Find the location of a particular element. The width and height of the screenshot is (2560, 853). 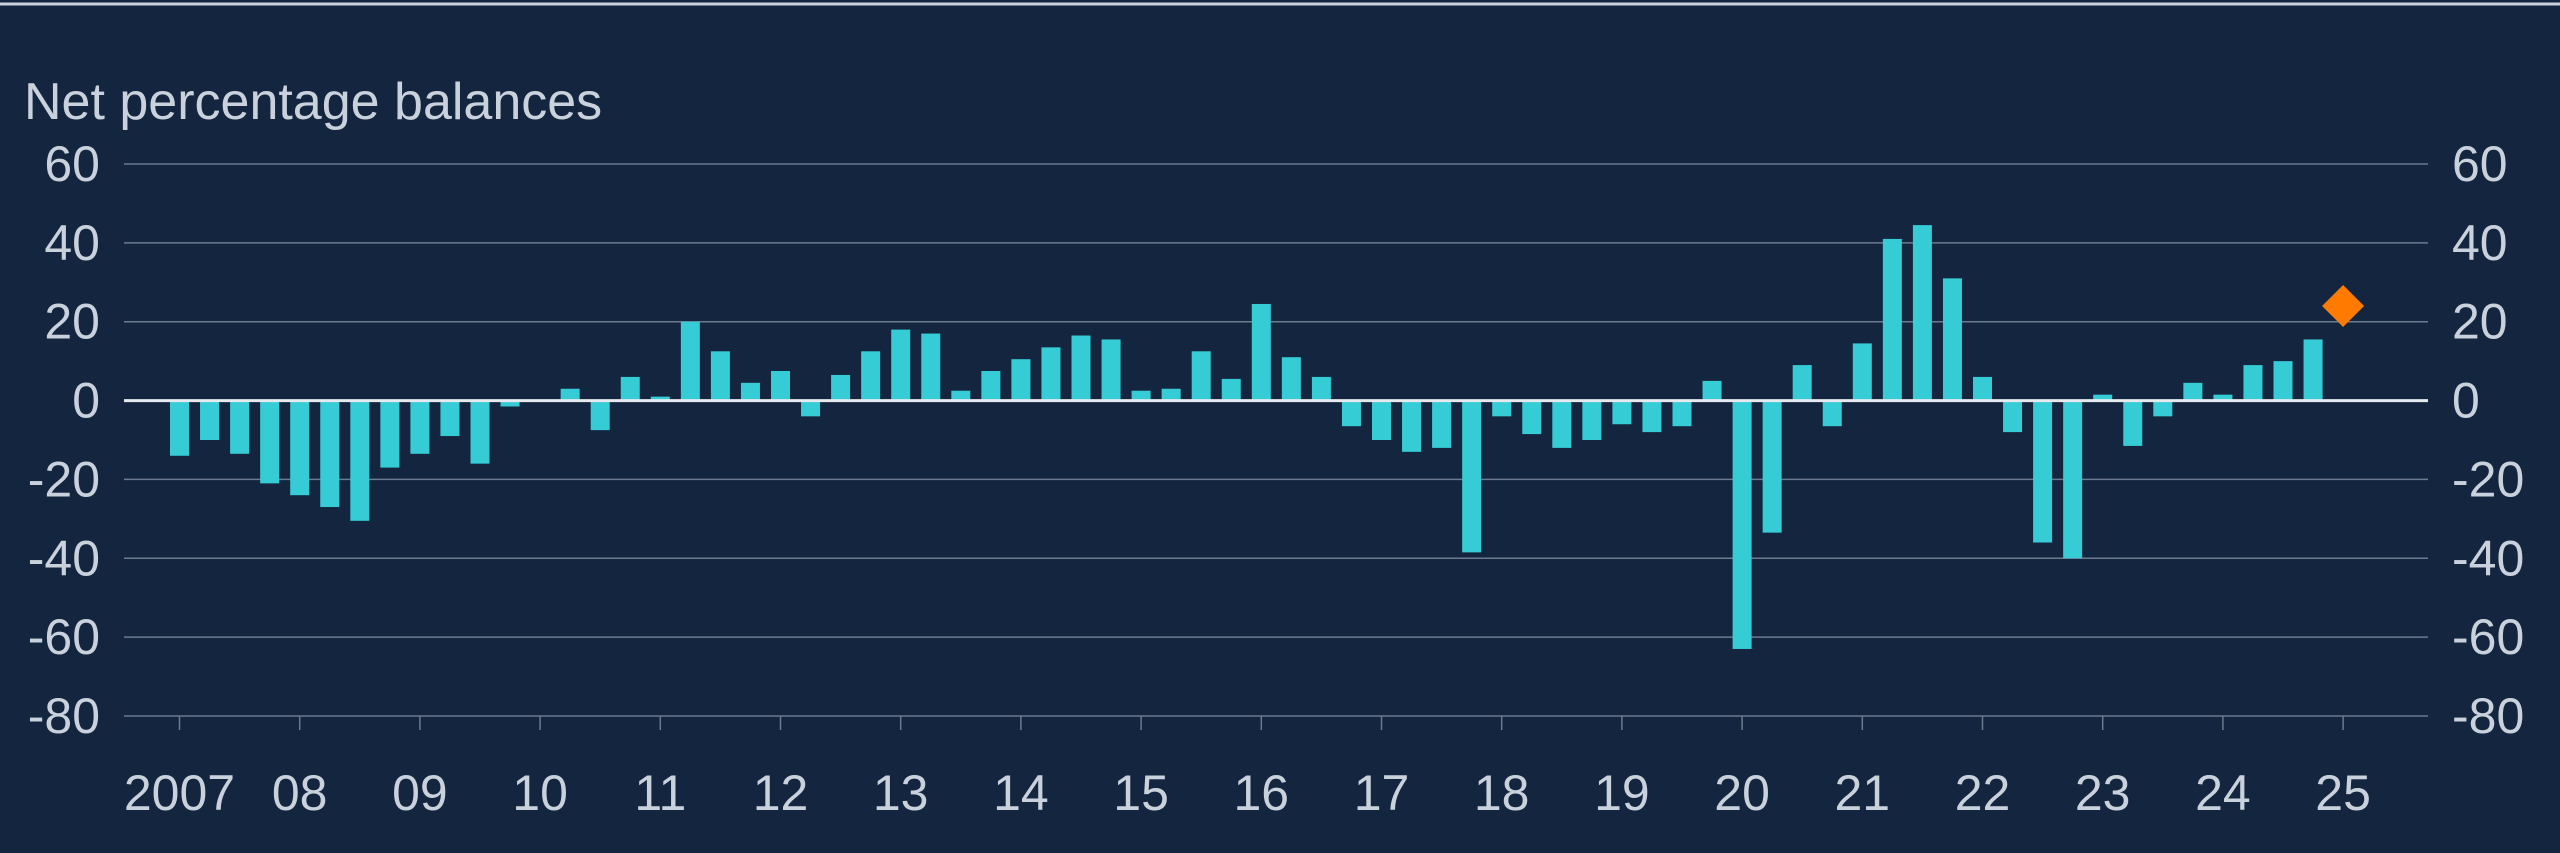

y-tick-label-right: -60 is located at coordinates (2488, 637).